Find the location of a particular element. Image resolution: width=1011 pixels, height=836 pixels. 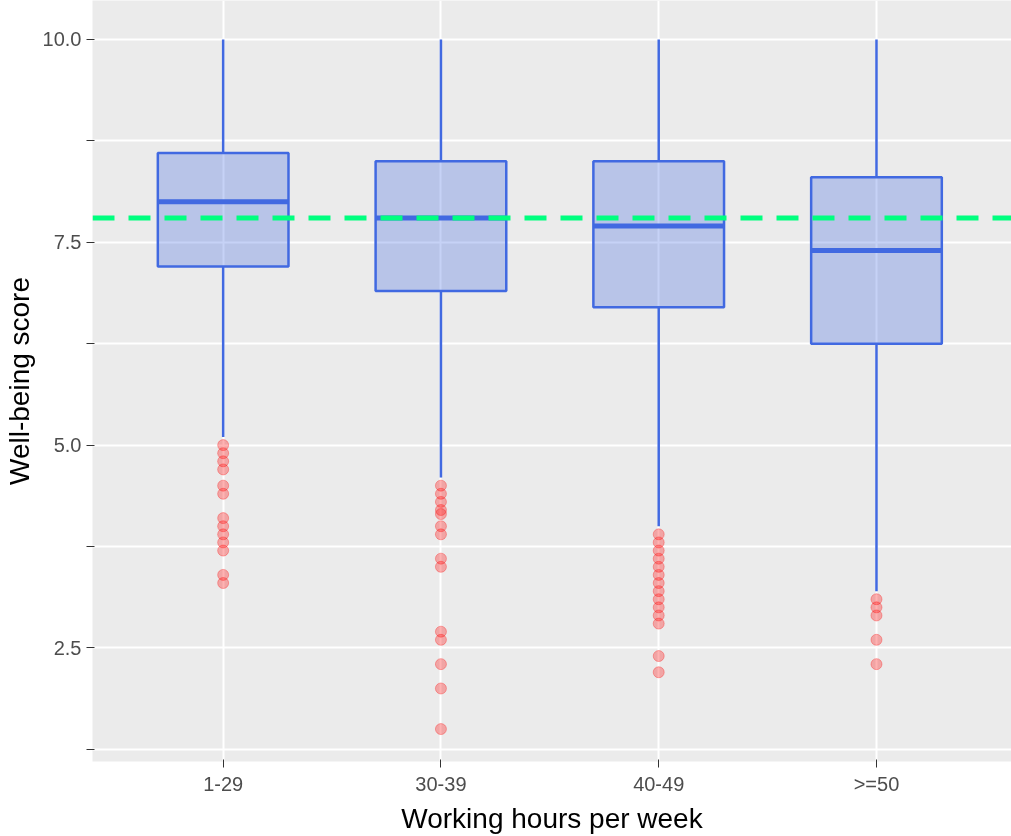

y-tick-label: 2.5 is located at coordinates (67, 647).